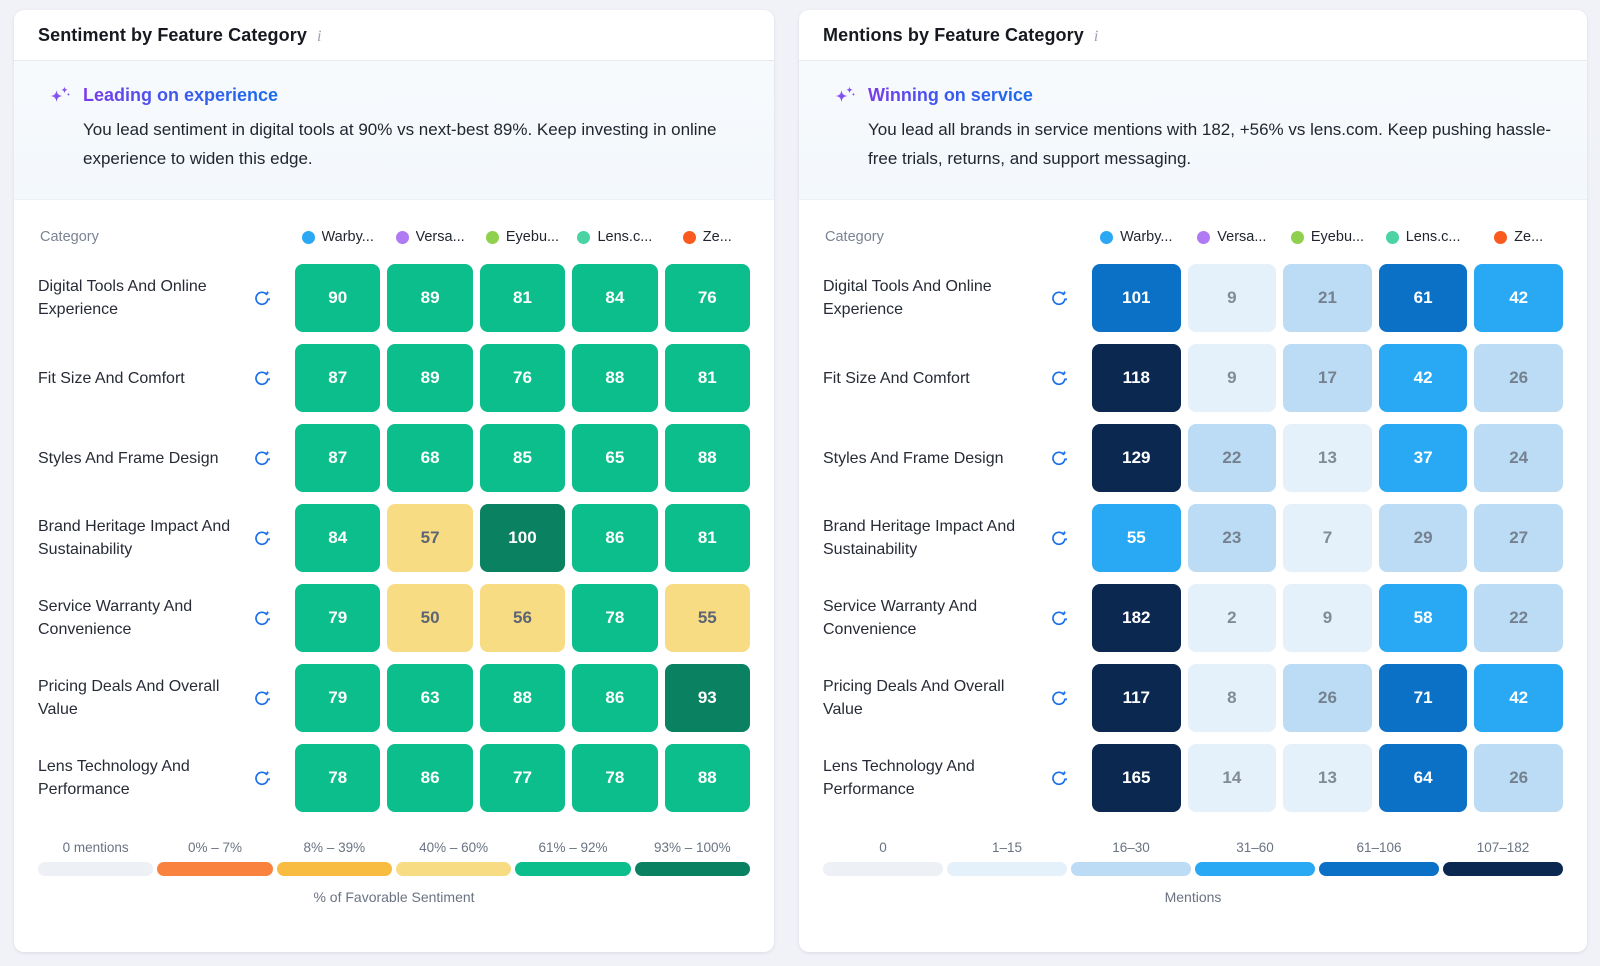 This screenshot has height=966, width=1600. I want to click on heatmap-cell: 29, so click(1423, 538).